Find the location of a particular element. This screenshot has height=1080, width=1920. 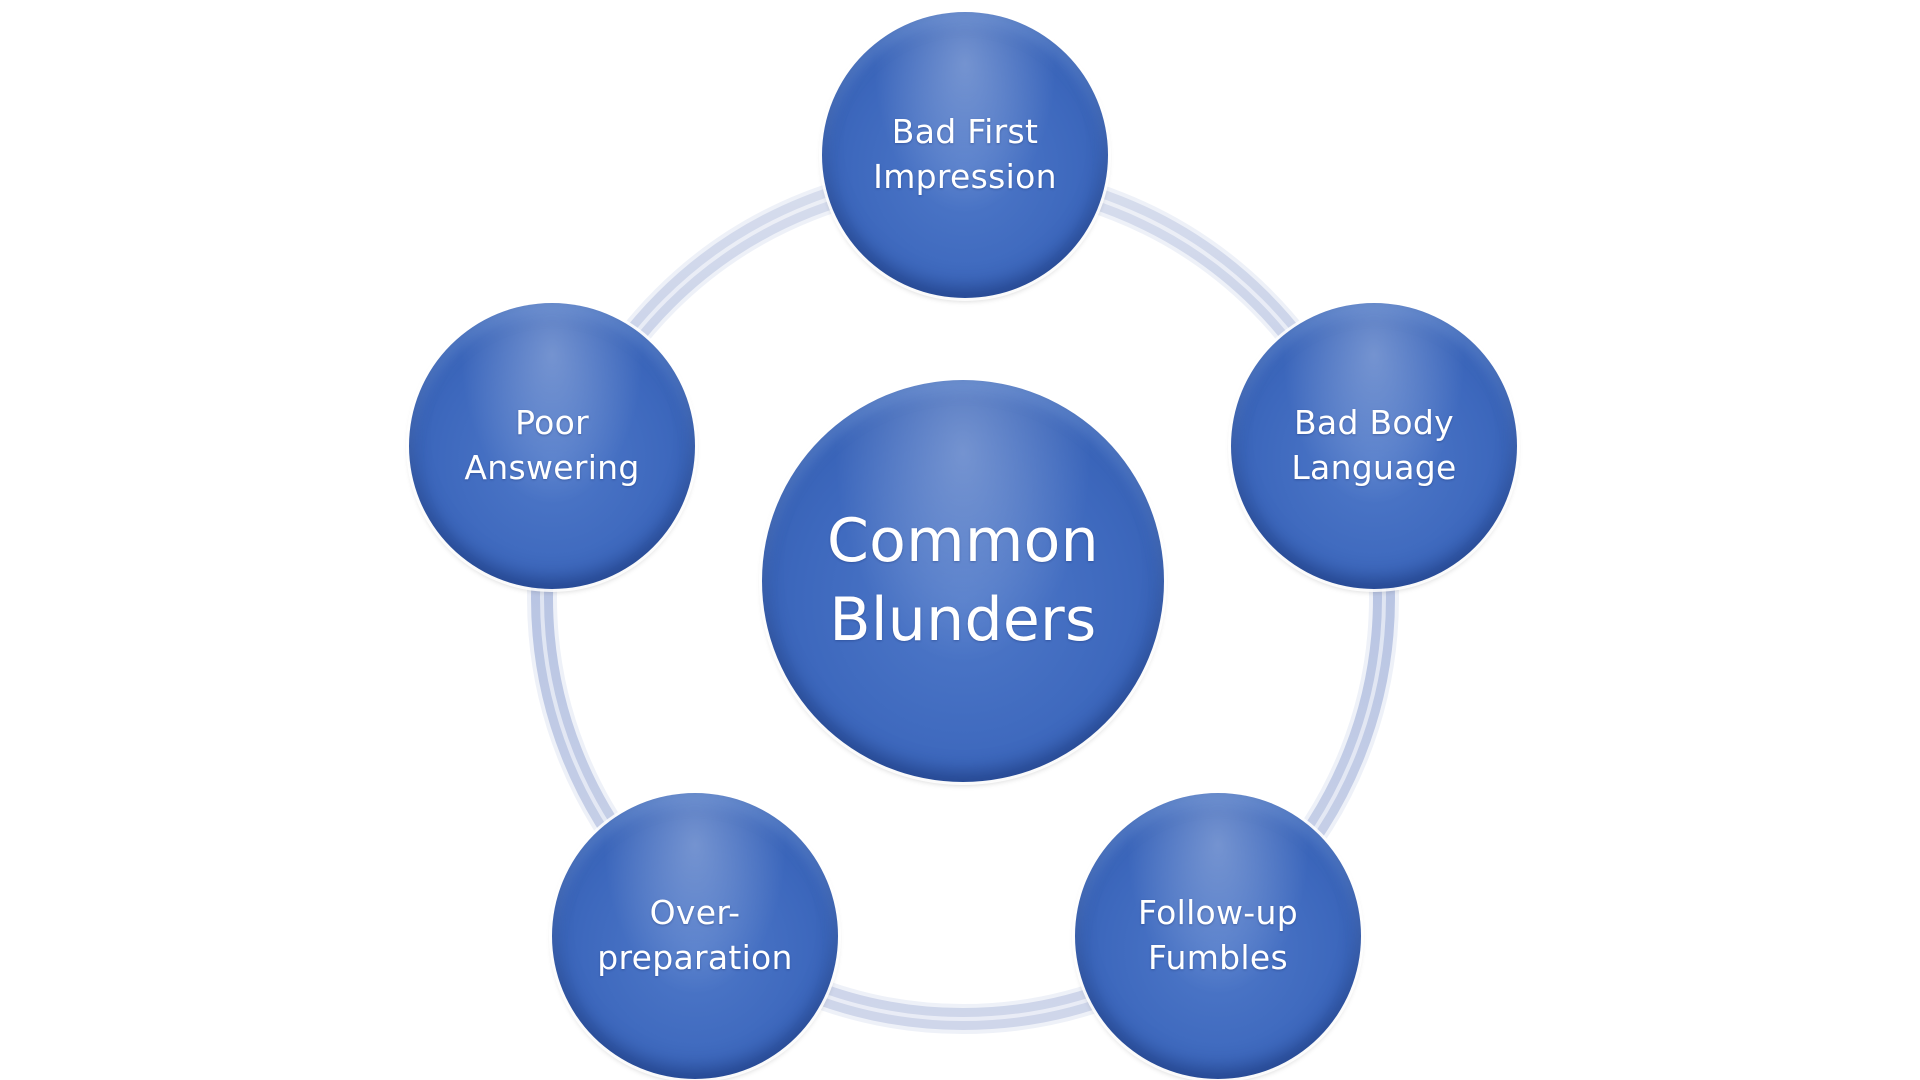

node-poor-answering: Poor Answering is located at coordinates (552, 446).